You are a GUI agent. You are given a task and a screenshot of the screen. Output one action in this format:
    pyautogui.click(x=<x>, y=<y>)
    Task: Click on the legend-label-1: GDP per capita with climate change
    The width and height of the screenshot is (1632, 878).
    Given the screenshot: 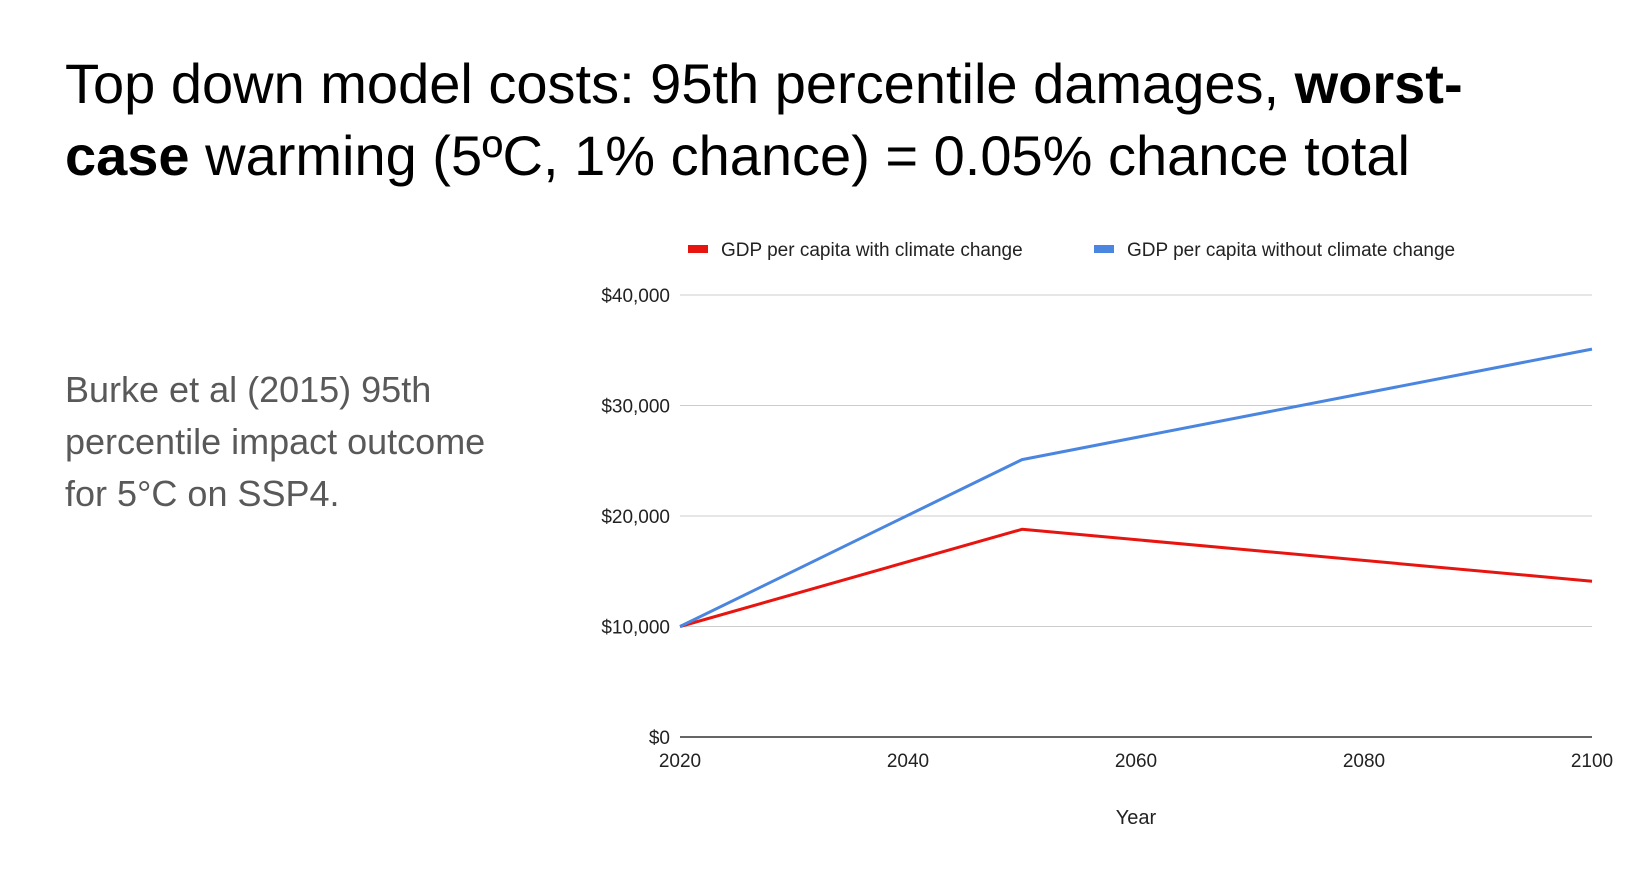 What is the action you would take?
    pyautogui.click(x=872, y=250)
    